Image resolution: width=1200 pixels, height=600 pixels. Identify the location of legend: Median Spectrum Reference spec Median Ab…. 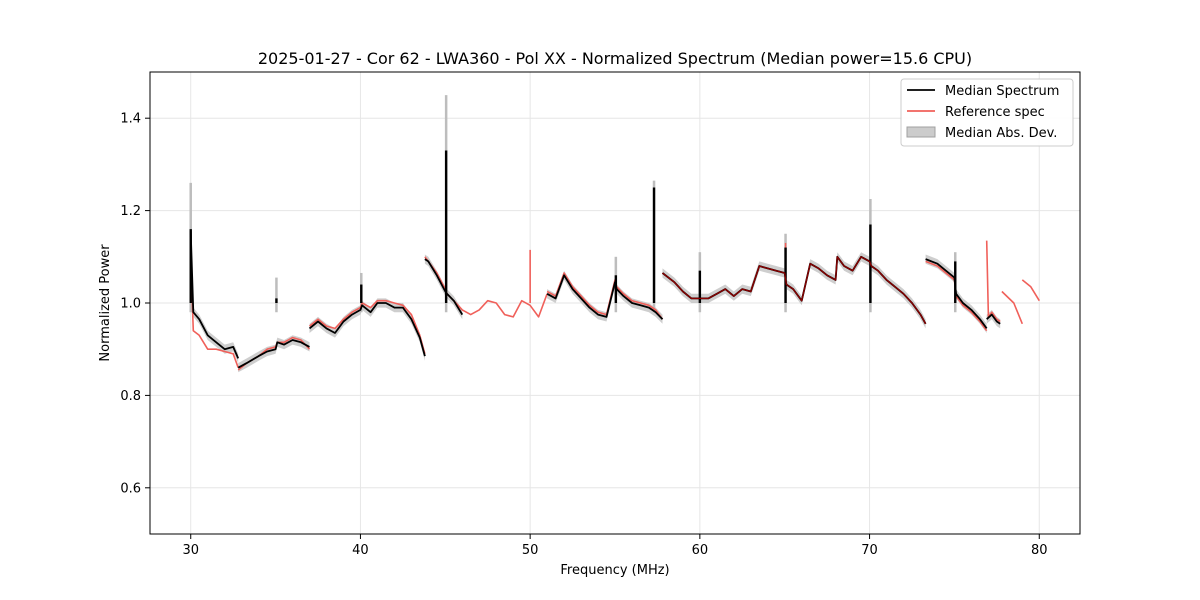
(987, 112).